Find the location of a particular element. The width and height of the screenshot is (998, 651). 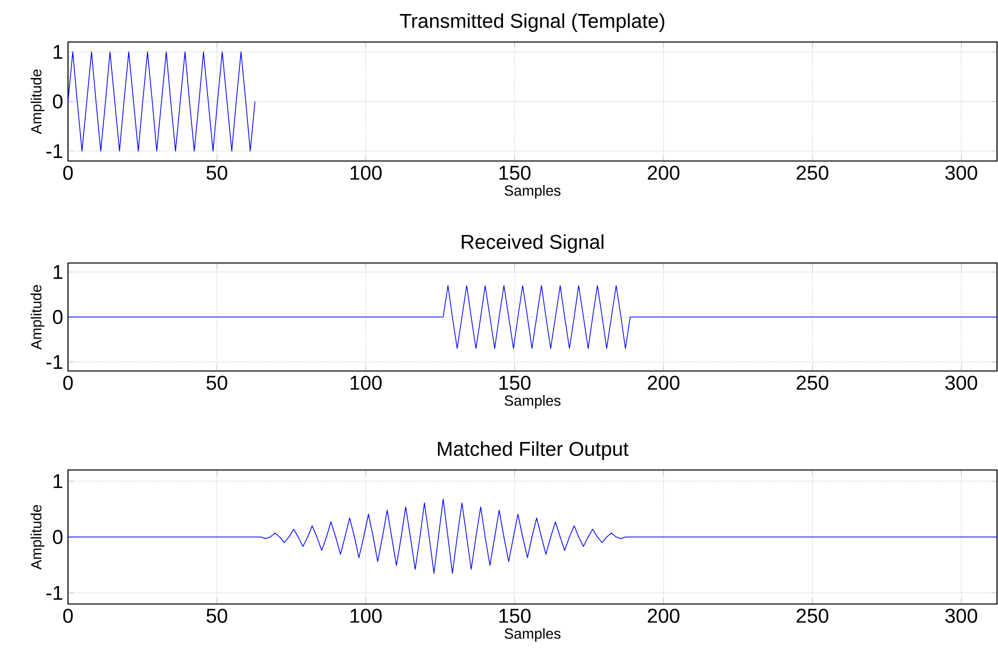

chart-title: Transmitted Signal (Template) is located at coordinates (532, 22).